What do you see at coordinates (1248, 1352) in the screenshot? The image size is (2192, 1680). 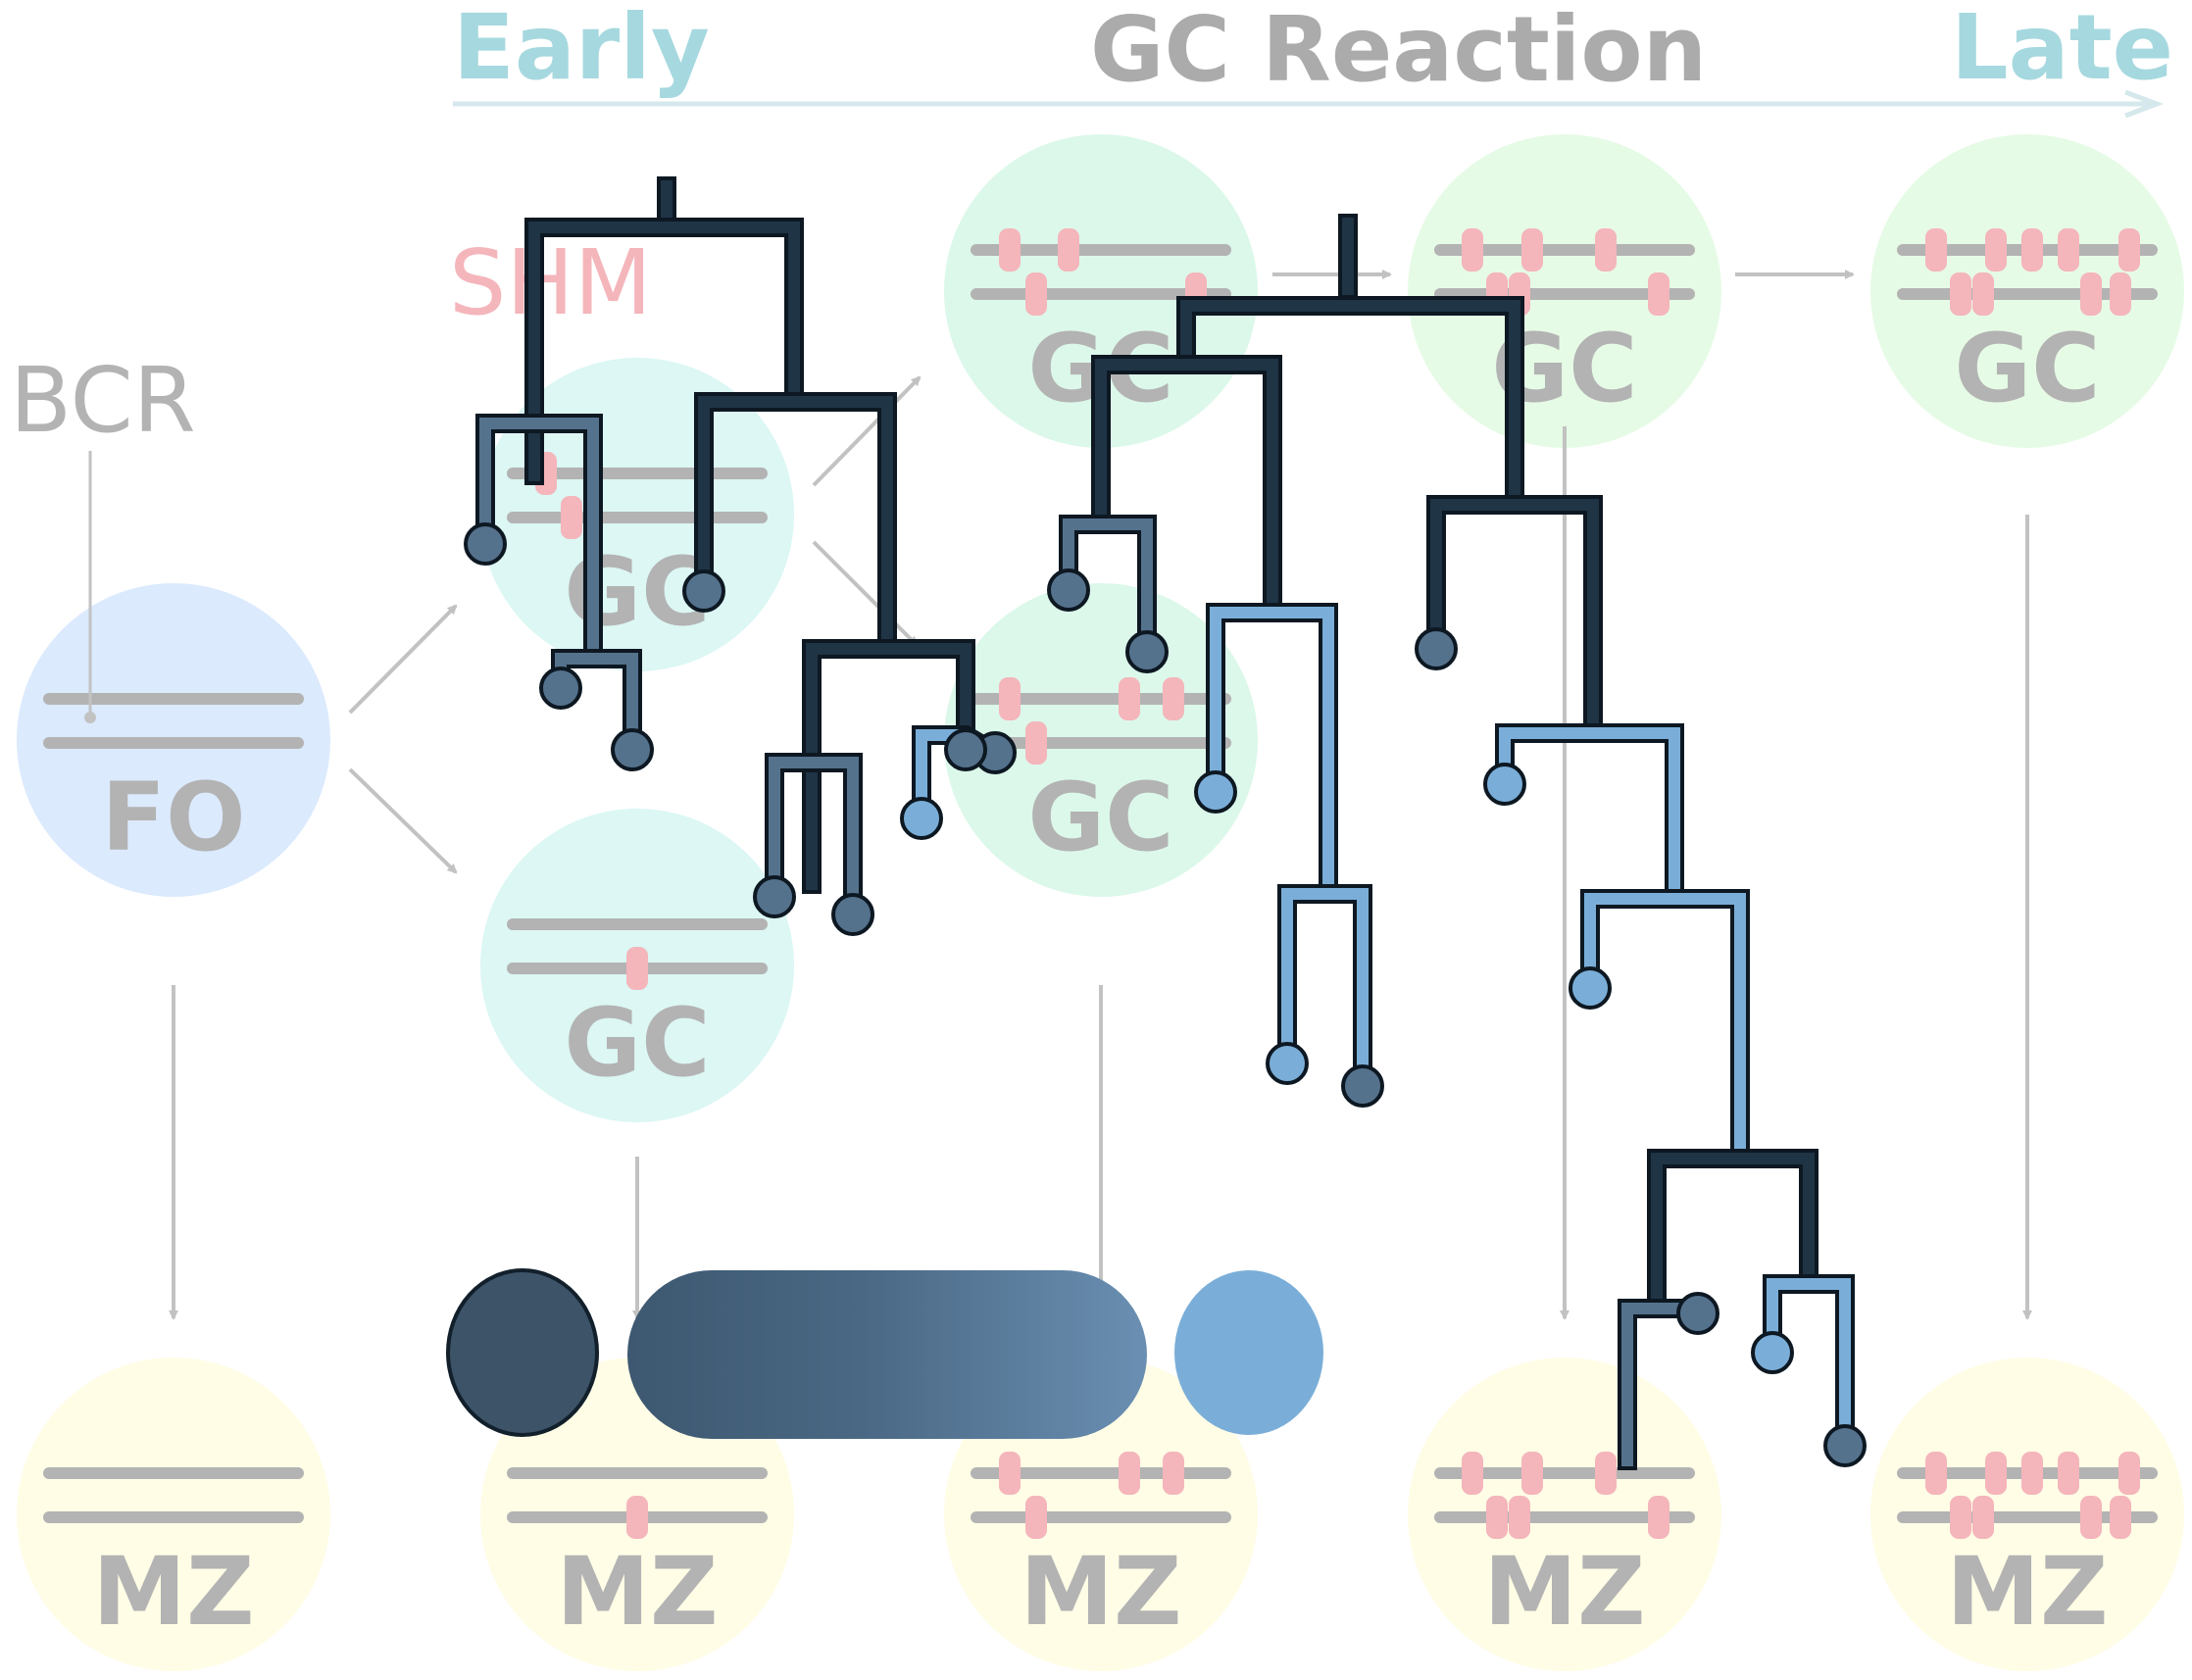 I see `legend-light-circle` at bounding box center [1248, 1352].